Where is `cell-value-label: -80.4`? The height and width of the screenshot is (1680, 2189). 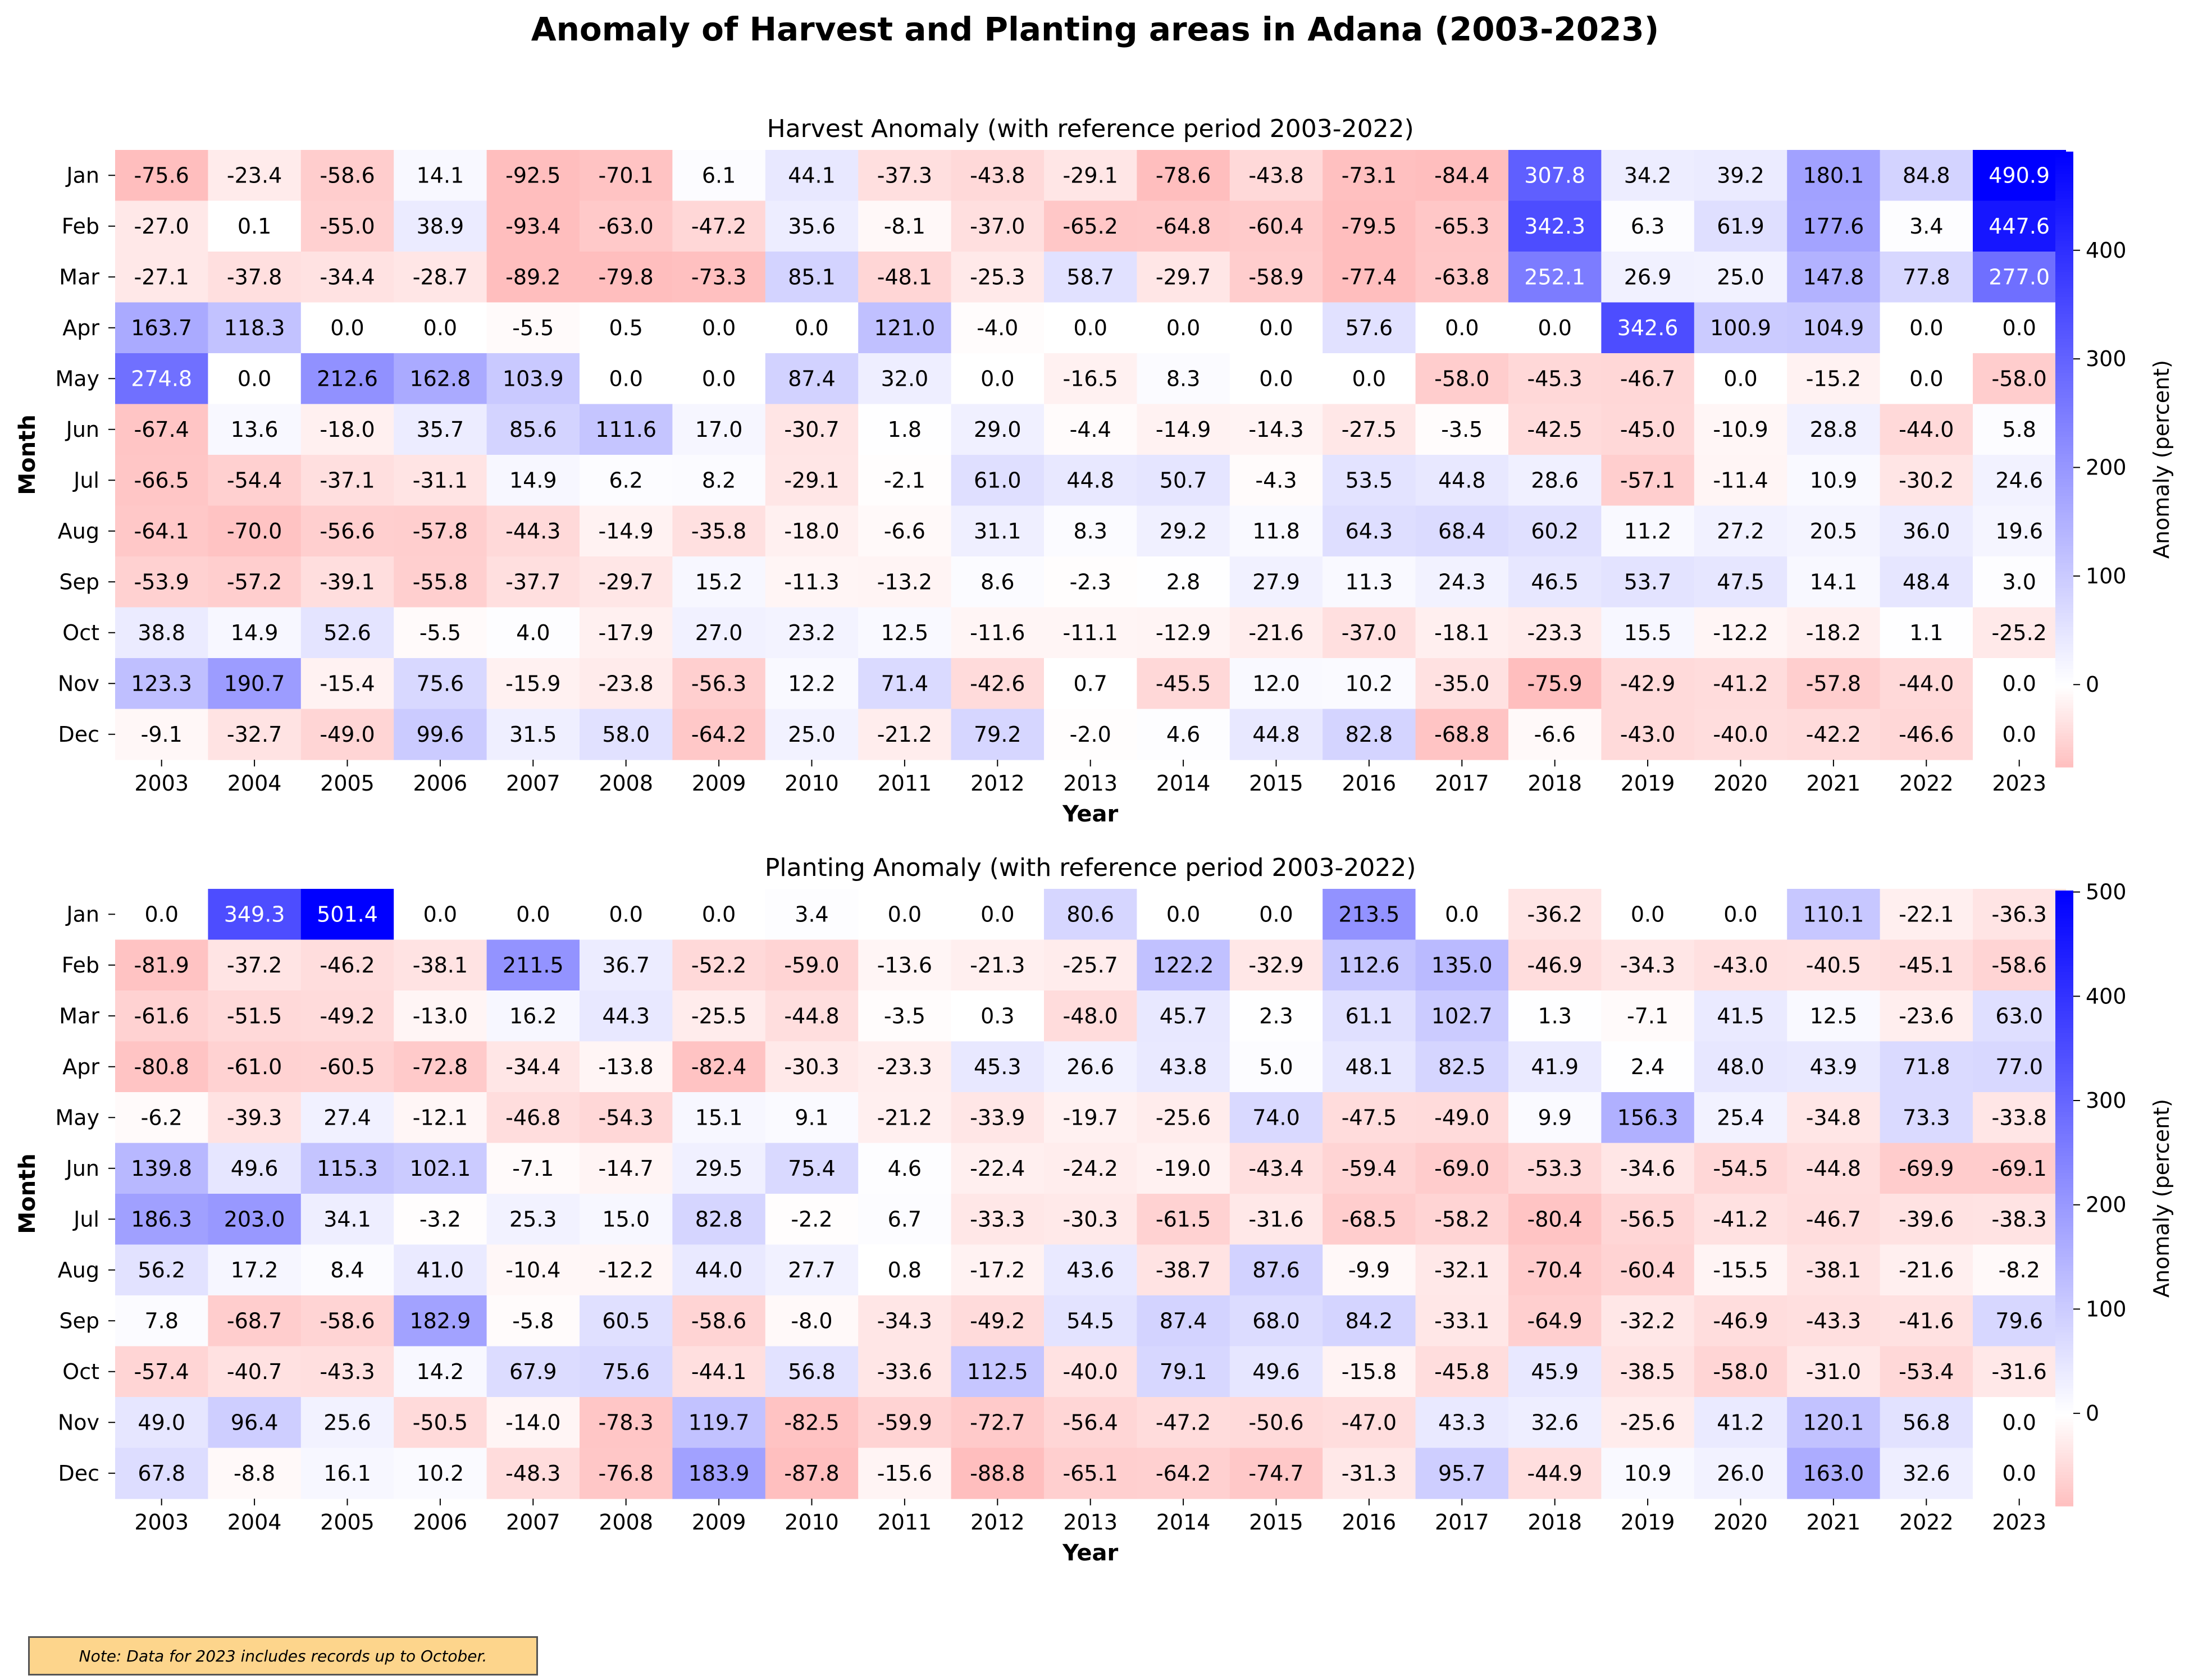
cell-value-label: -80.4 is located at coordinates (1555, 1219).